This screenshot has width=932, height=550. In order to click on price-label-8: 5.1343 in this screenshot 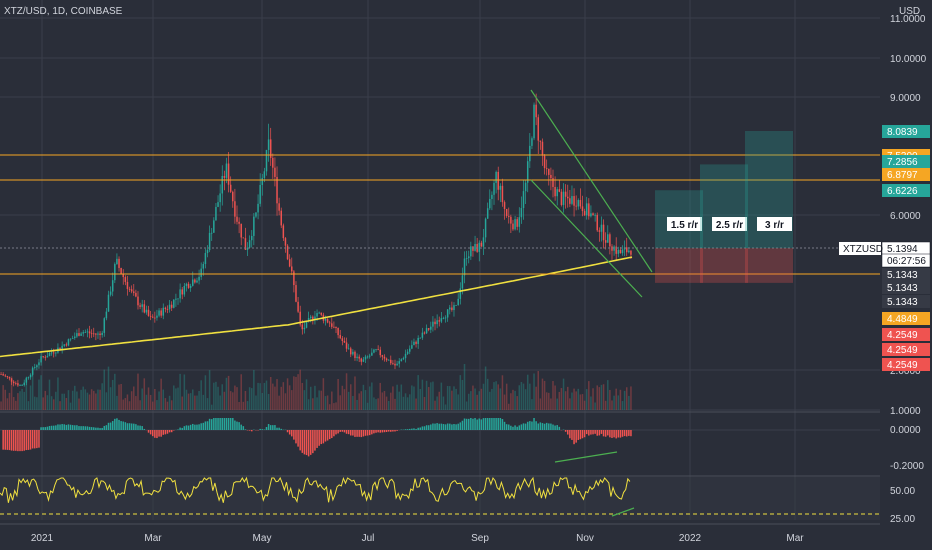, I will do `click(902, 288)`.